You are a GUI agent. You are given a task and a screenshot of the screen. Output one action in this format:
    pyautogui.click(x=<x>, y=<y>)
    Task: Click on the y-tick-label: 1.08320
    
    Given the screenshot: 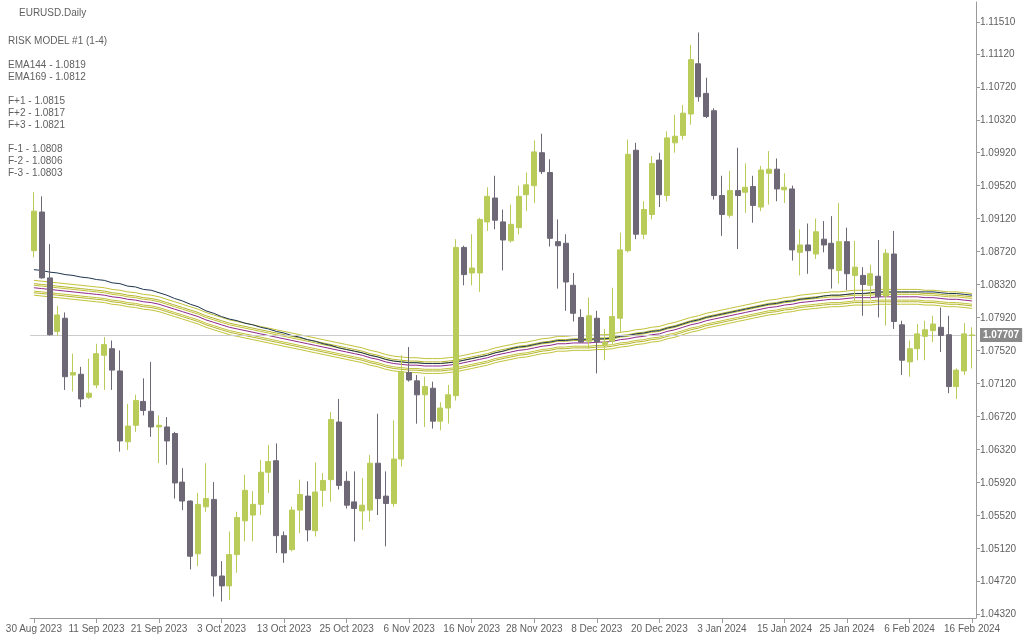 What is the action you would take?
    pyautogui.click(x=998, y=284)
    